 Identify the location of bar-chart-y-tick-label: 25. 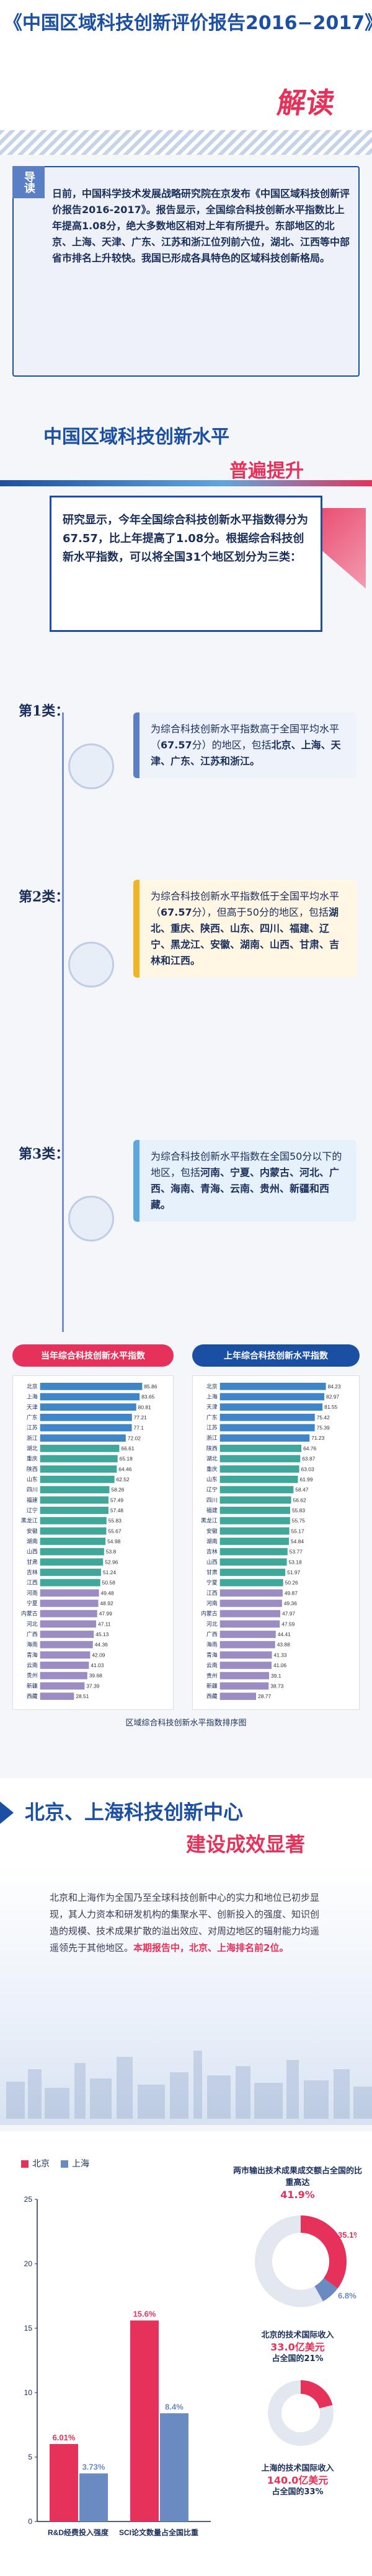
(28, 2199).